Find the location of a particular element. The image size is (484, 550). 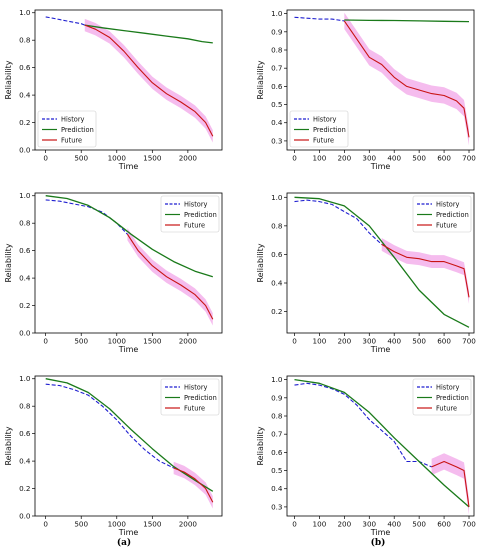

y-tick-label: 0.3 is located at coordinates (276, 140).